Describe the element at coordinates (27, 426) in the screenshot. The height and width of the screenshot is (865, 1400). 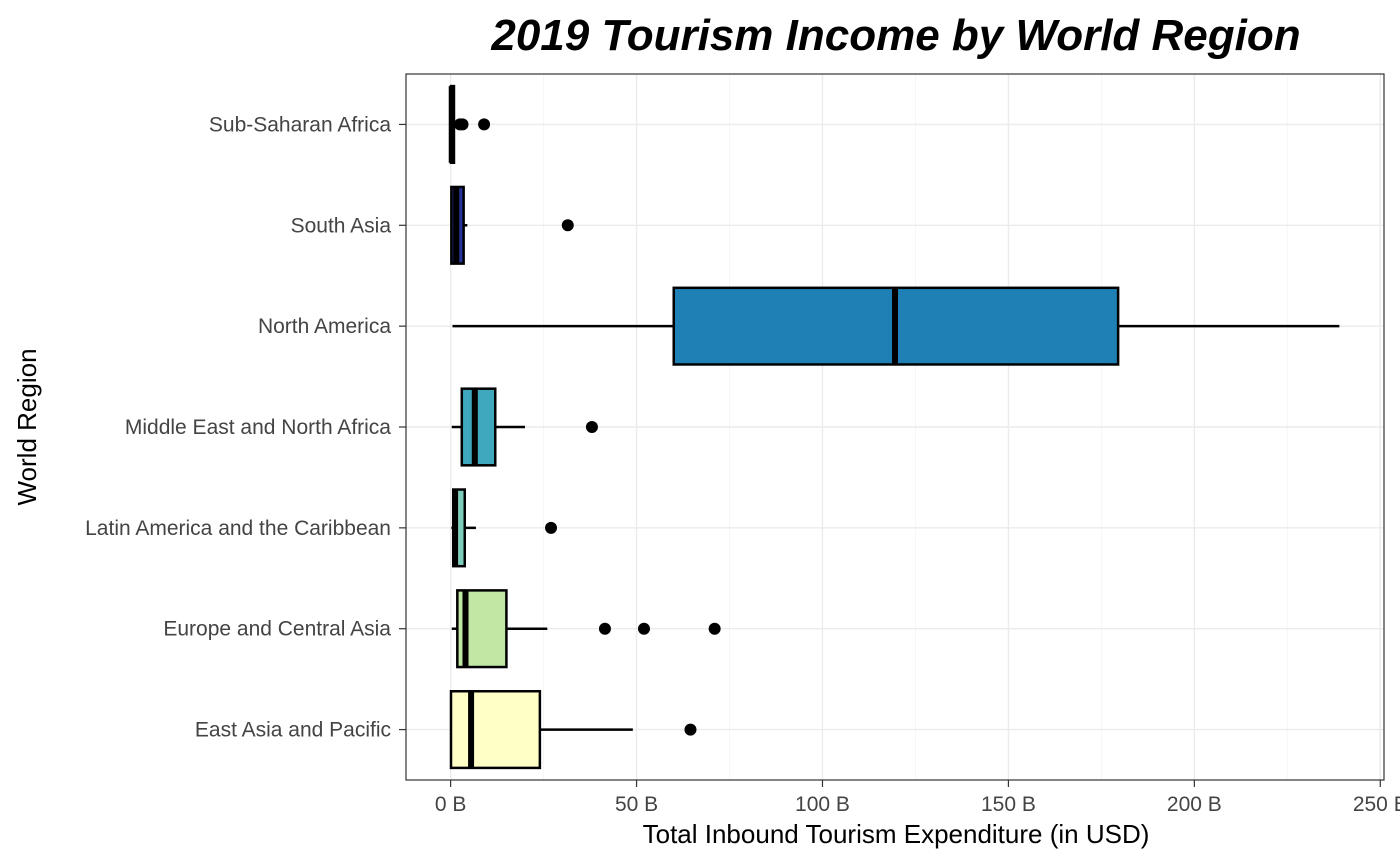
I see `y-axis-title: World Region` at that location.